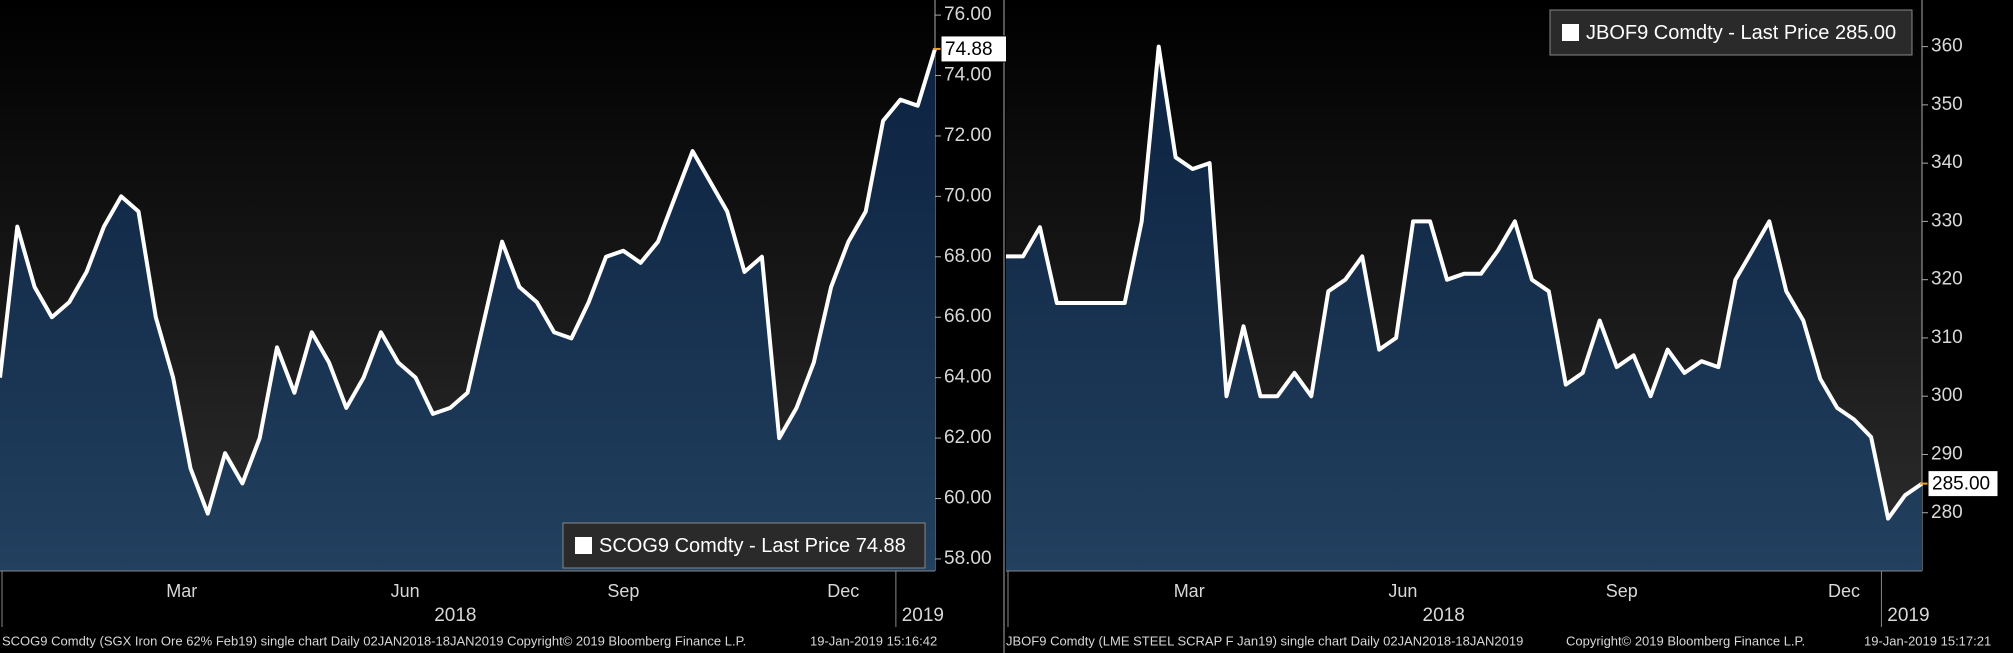 The width and height of the screenshot is (2013, 653). What do you see at coordinates (1741, 33) in the screenshot?
I see `legend-label: JBOF9 Comdty - Last Price 285.00` at bounding box center [1741, 33].